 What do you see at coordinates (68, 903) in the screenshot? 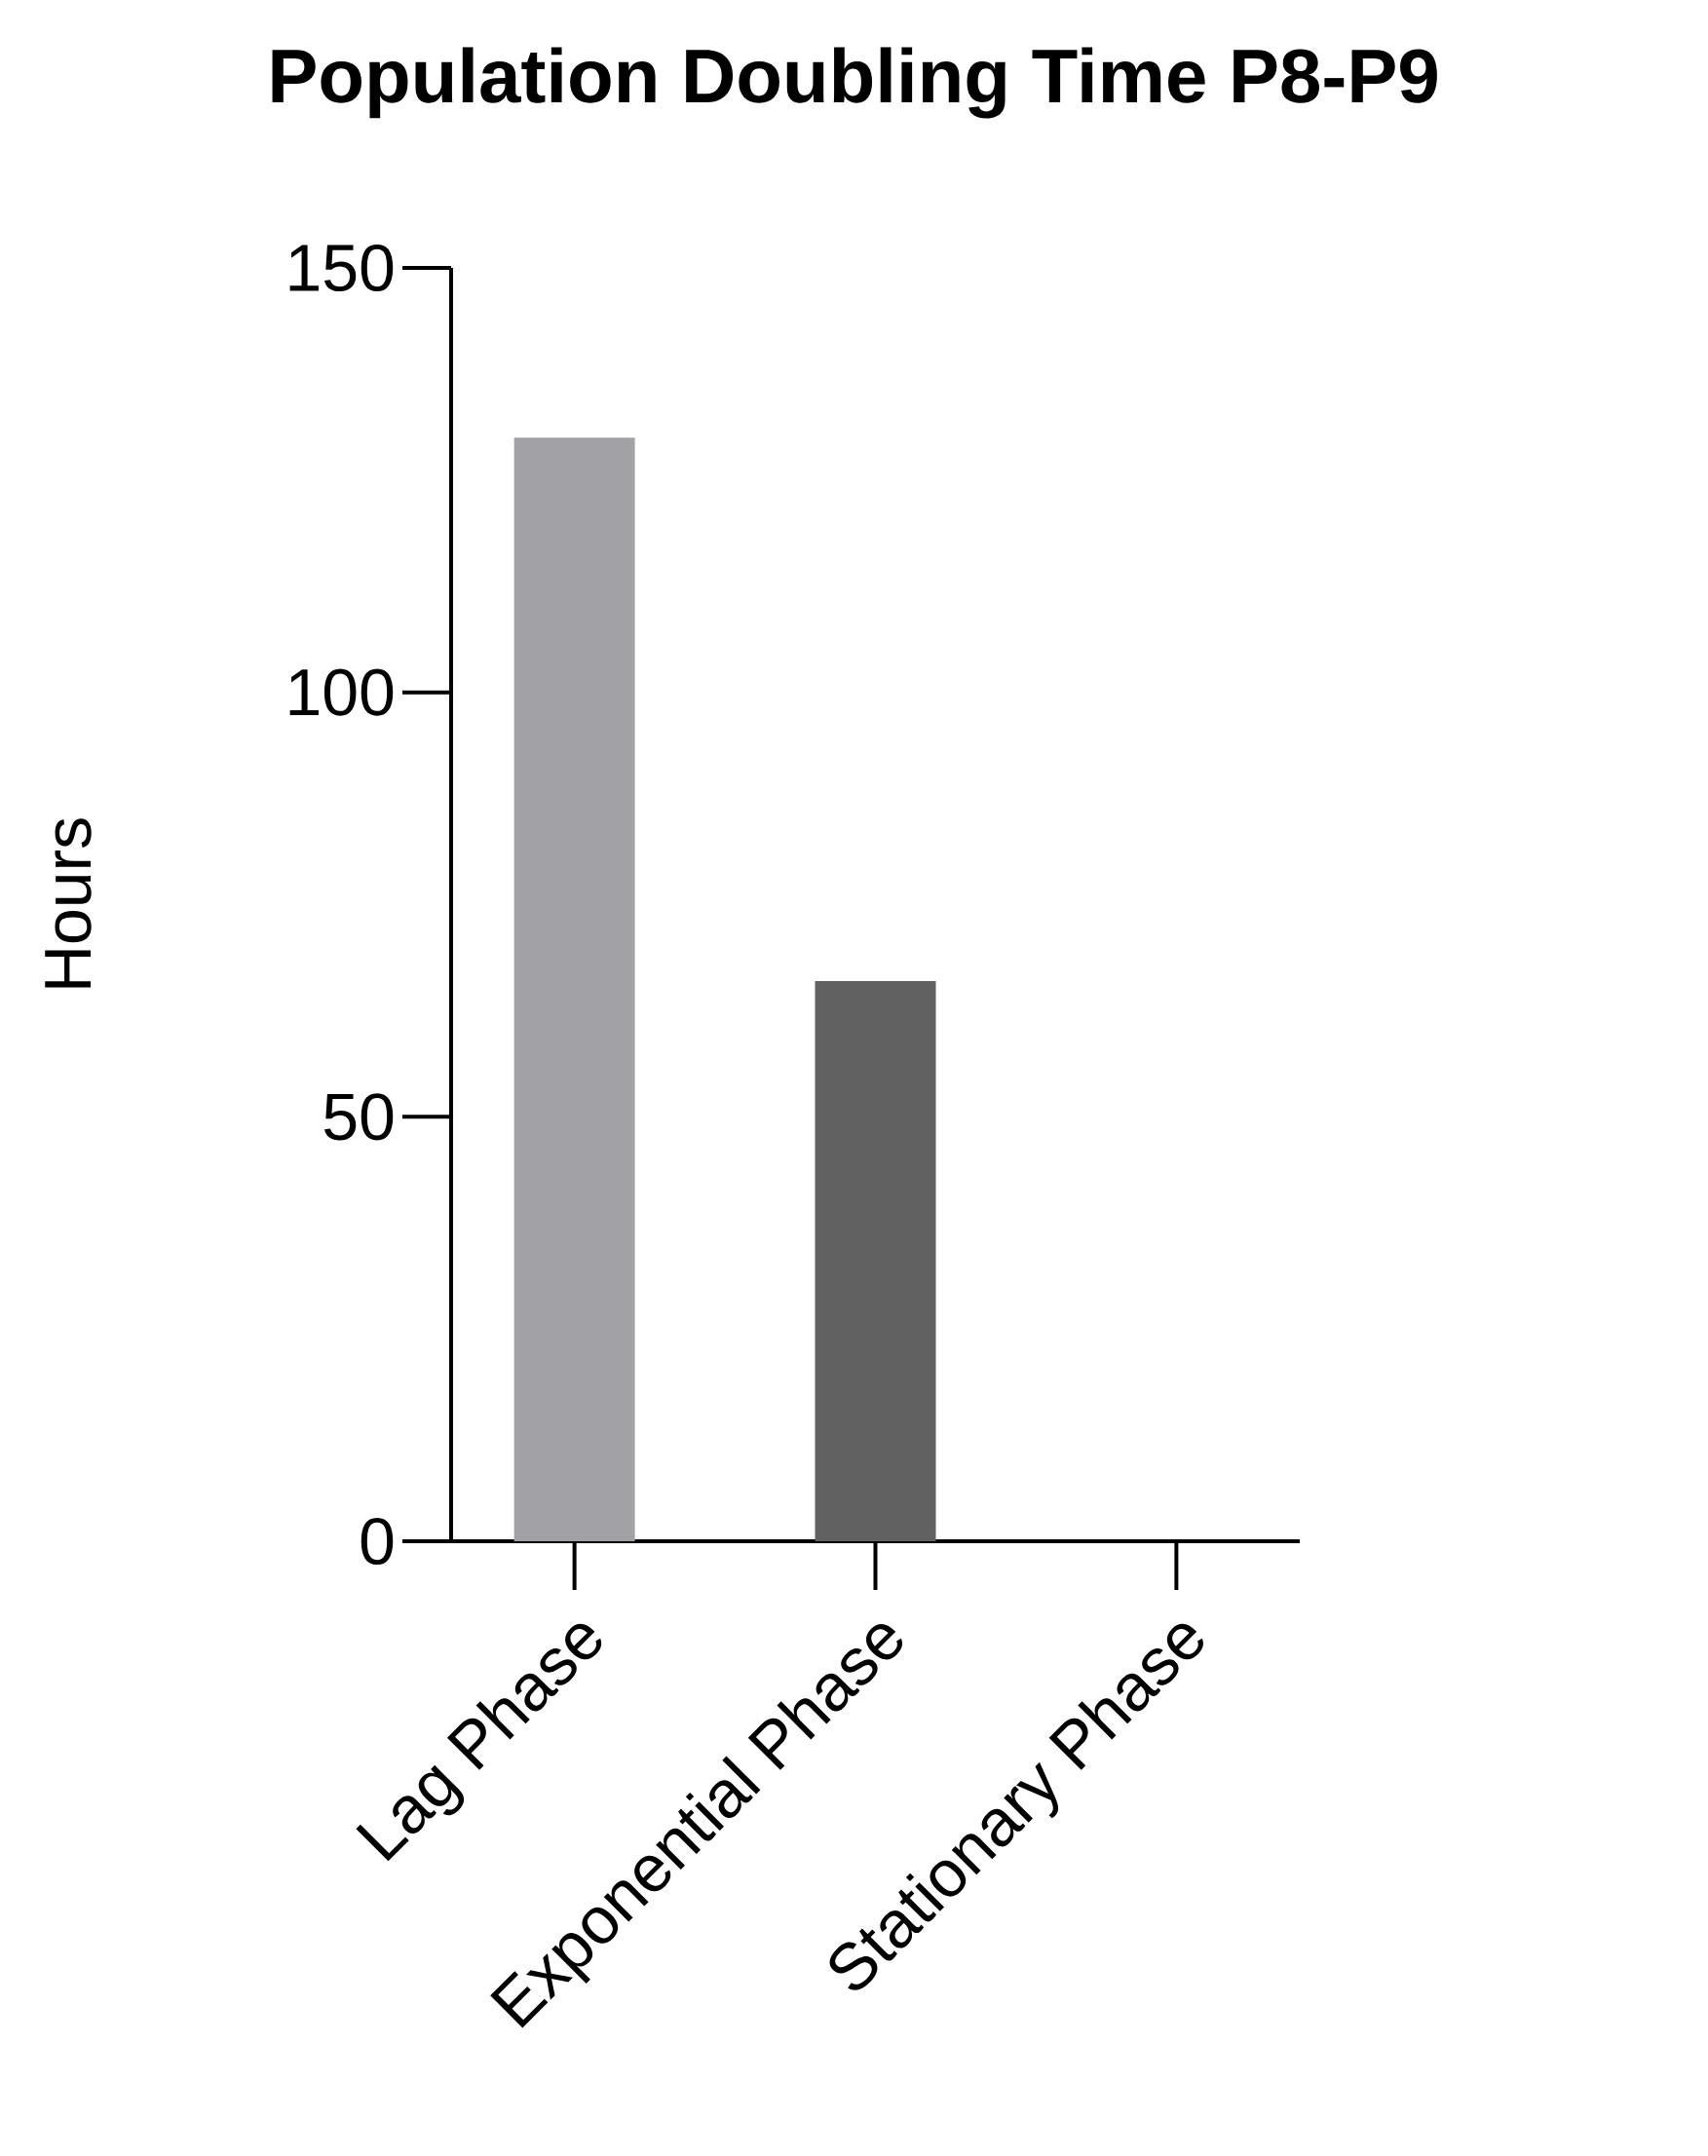
I see `y-axis-title: Hours` at bounding box center [68, 903].